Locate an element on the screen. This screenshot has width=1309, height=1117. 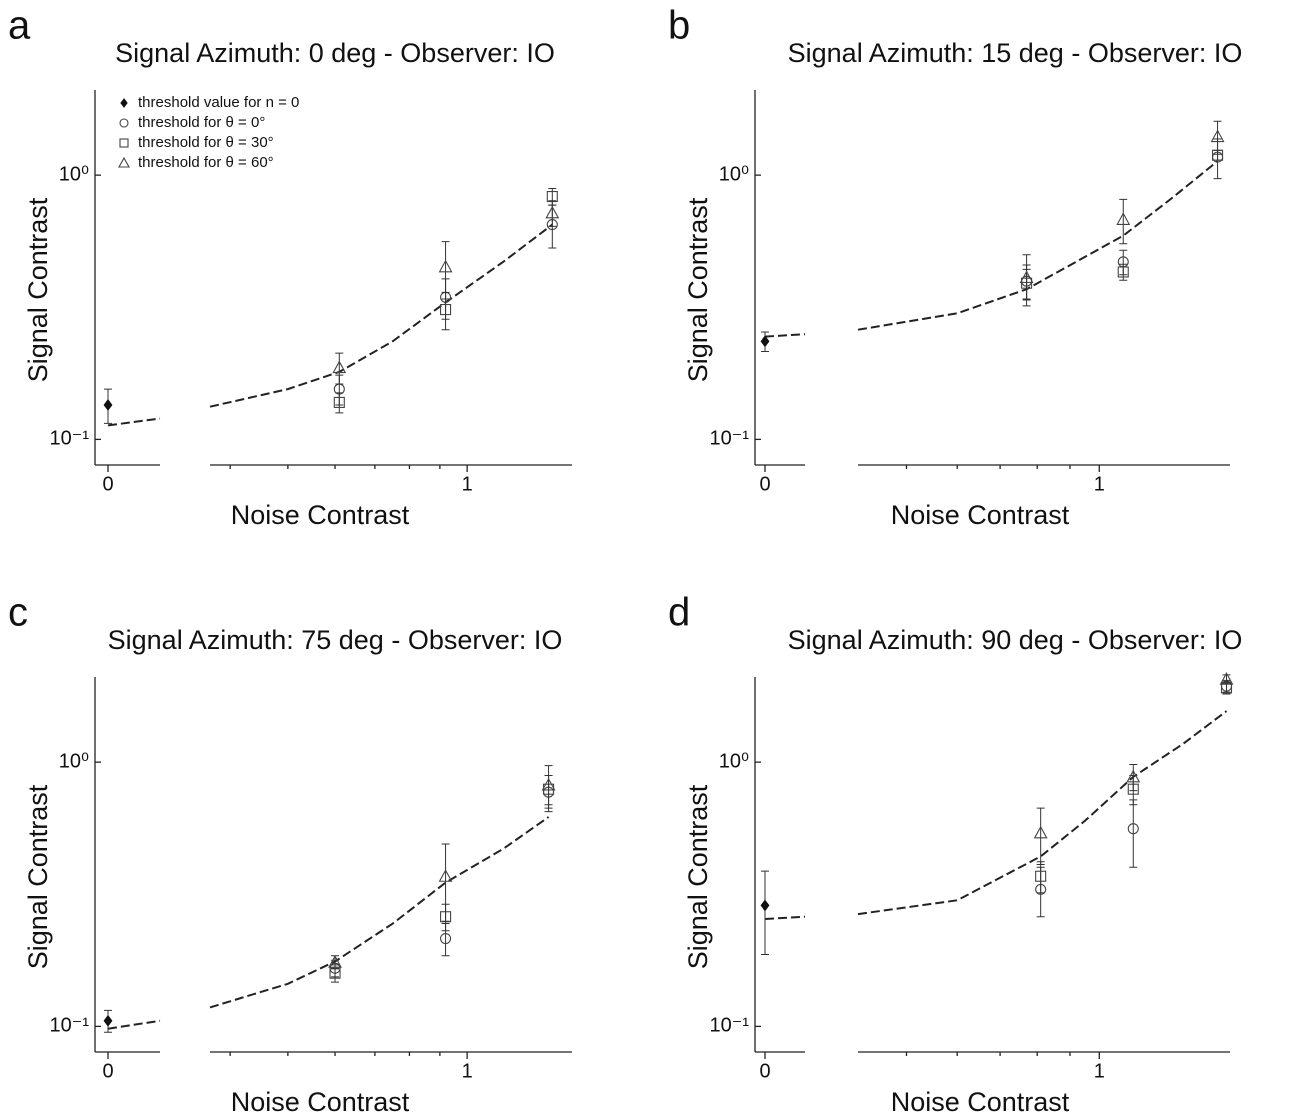
chart-title: Signal Azimuth: 75 deg - Observer: IO is located at coordinates (335, 640).